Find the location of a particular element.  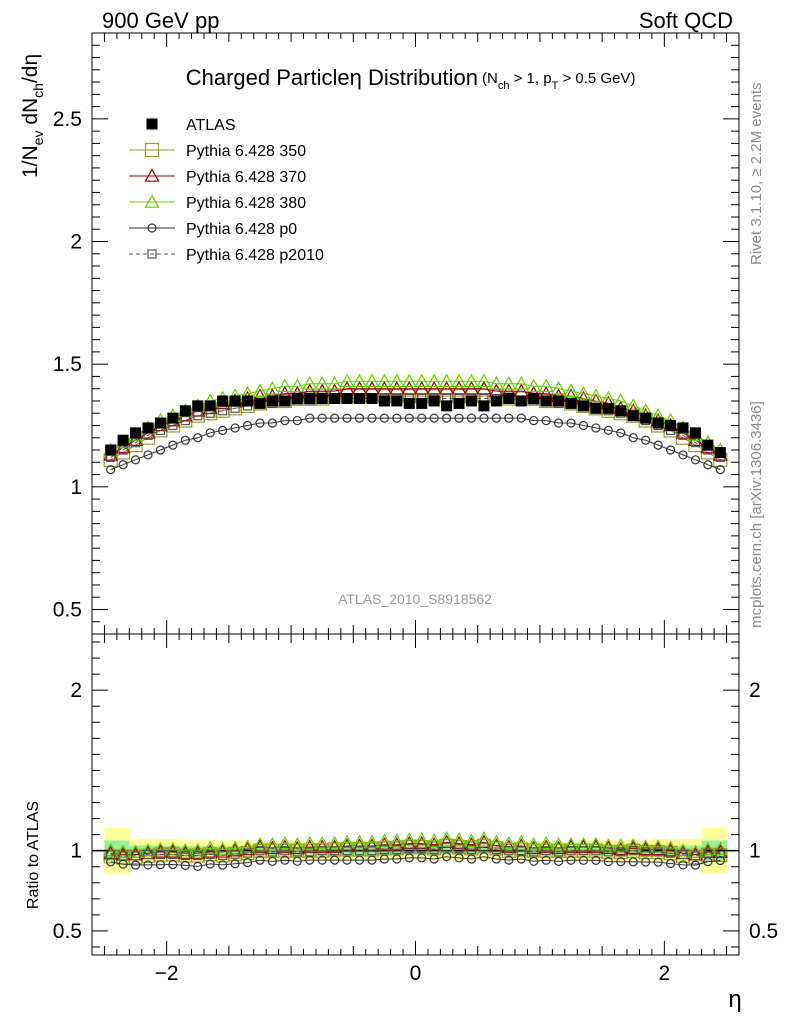

y-tick-label: 2.5 is located at coordinates (67, 119).